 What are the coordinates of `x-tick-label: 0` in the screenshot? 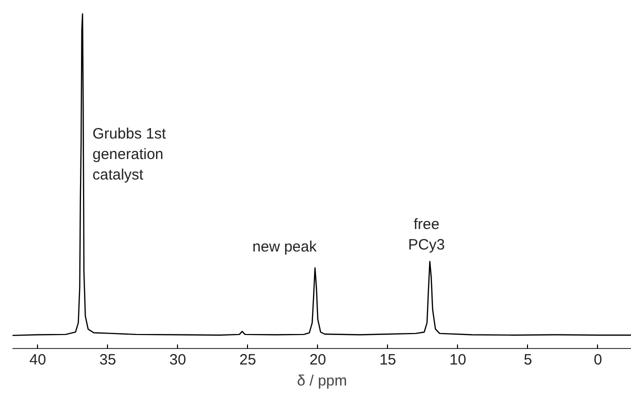 It's located at (598, 360).